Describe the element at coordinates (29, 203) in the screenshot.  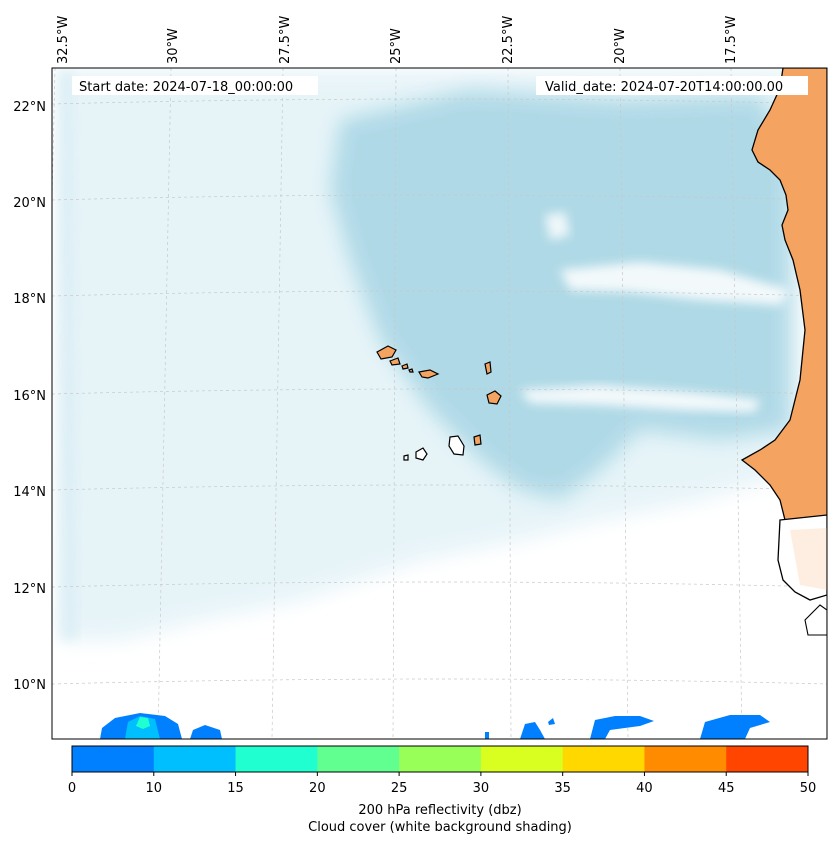
I see `lat-label: 20°N` at that location.